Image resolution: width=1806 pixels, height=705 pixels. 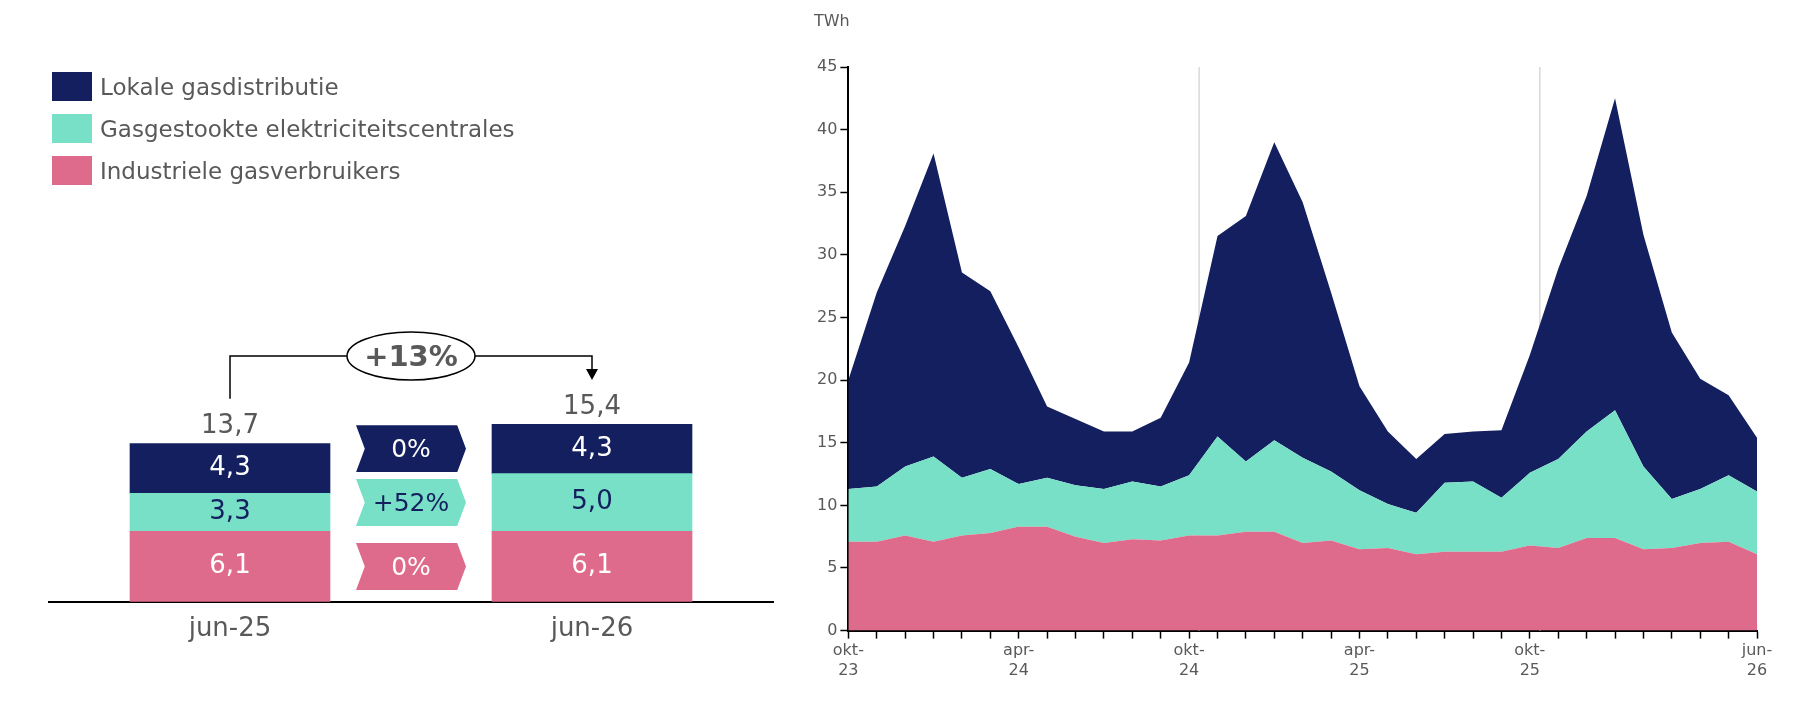 What do you see at coordinates (250, 170) in the screenshot?
I see `legend-label: Industriele gasverbruikers` at bounding box center [250, 170].